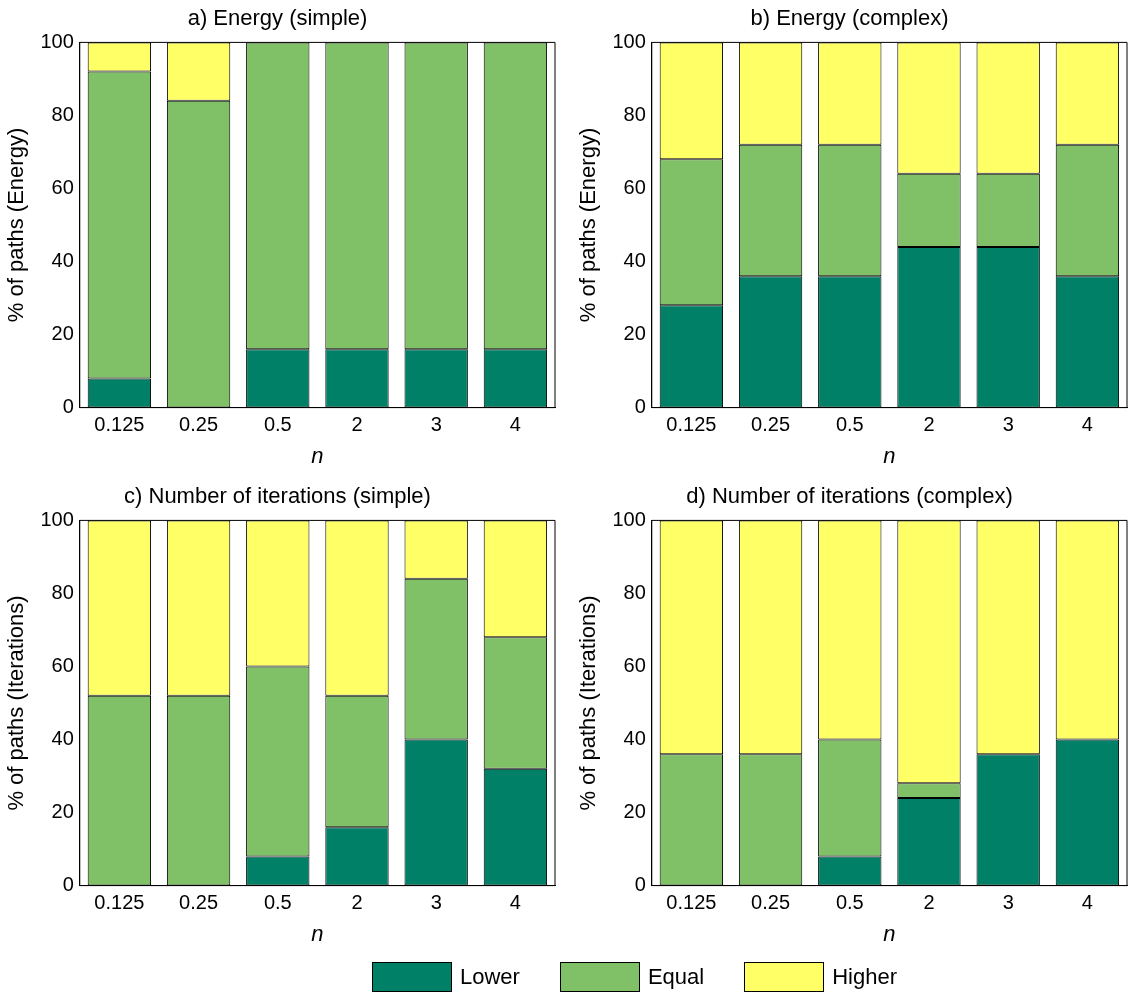 The height and width of the screenshot is (996, 1143). What do you see at coordinates (676, 977) in the screenshot?
I see `legend-label: Equal` at bounding box center [676, 977].